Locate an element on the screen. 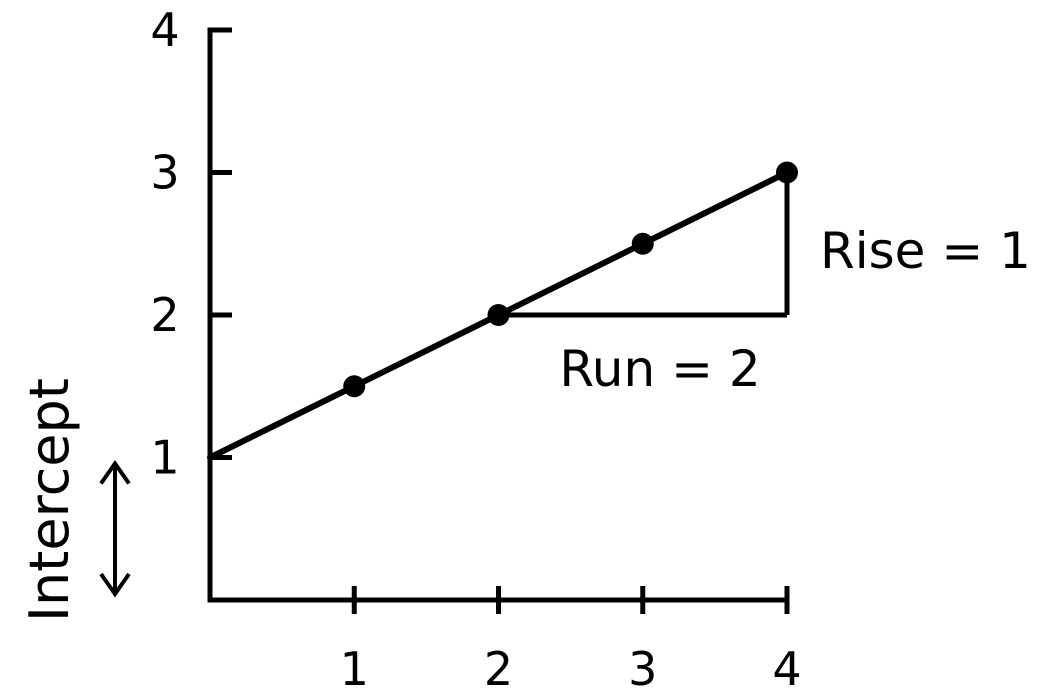 Image resolution: width=1064 pixels, height=695 pixels. y-tick-label: 4 is located at coordinates (164, 30).